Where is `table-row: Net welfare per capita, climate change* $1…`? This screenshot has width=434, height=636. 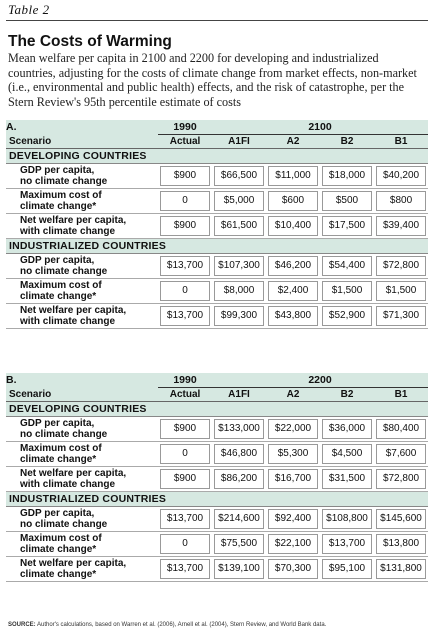
table-row: Net welfare per capita, climate change* $1… is located at coordinates (217, 569).